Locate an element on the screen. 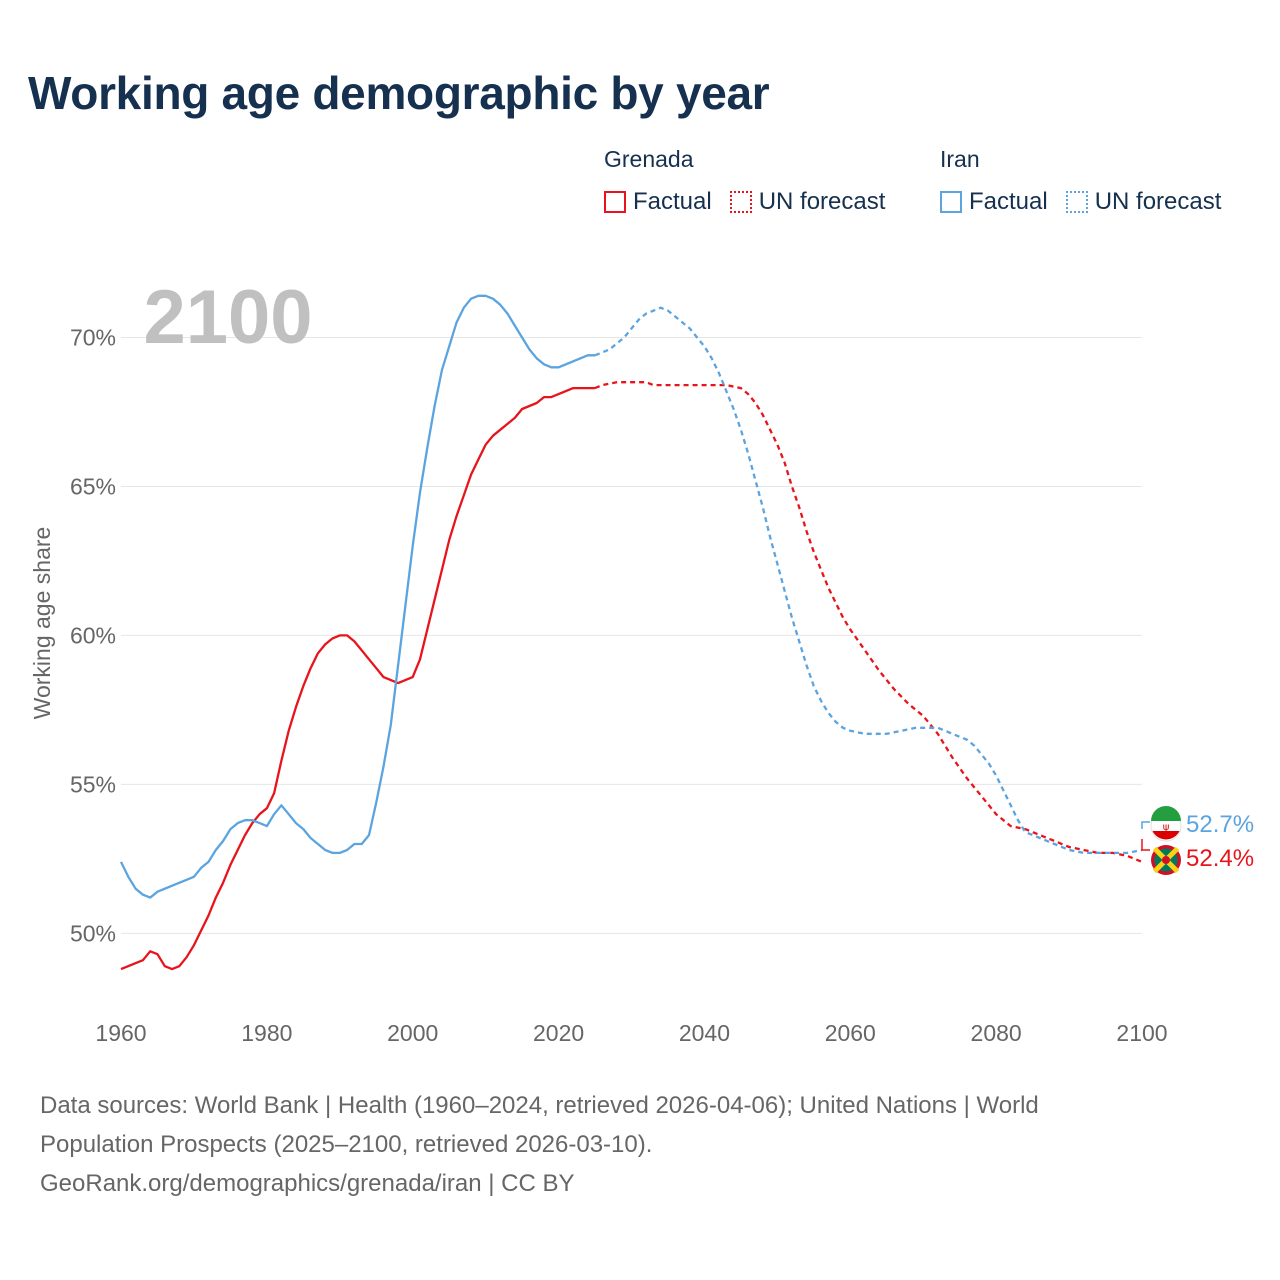  x-tick-label: 2100 is located at coordinates (1141, 1033).